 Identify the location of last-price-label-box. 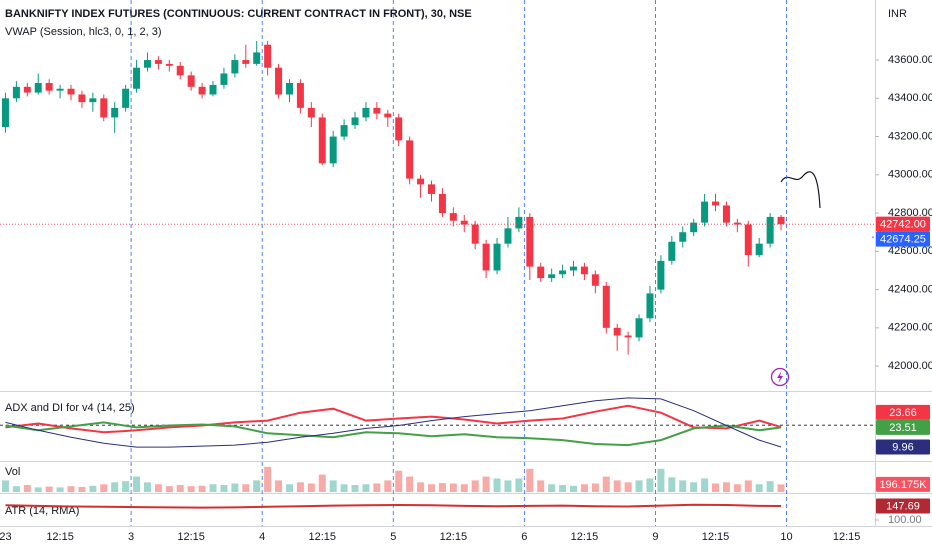
(903, 224).